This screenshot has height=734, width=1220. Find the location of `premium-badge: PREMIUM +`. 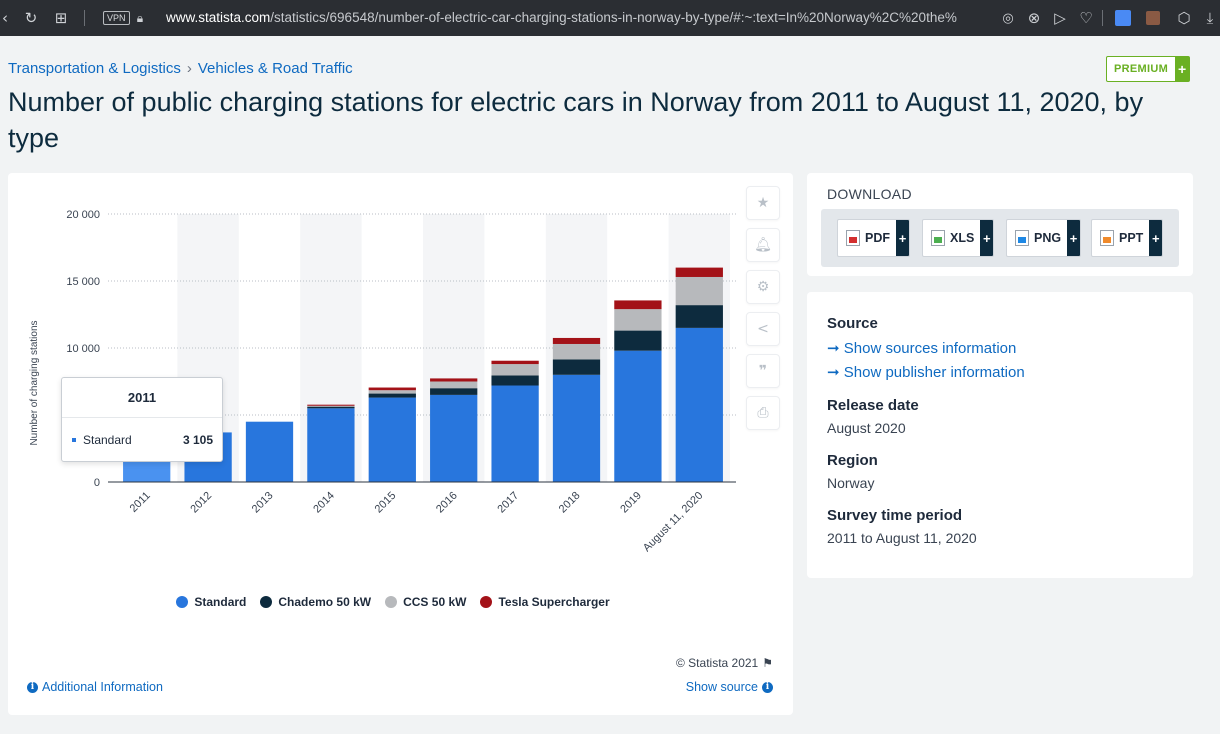

premium-badge: PREMIUM + is located at coordinates (1148, 69).